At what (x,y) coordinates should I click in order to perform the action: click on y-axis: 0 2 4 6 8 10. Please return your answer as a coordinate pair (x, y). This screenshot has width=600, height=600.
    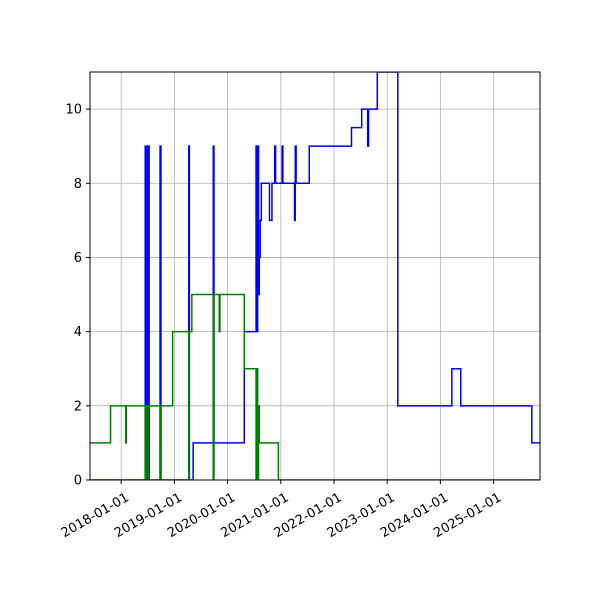
    Looking at the image, I should click on (77, 296).